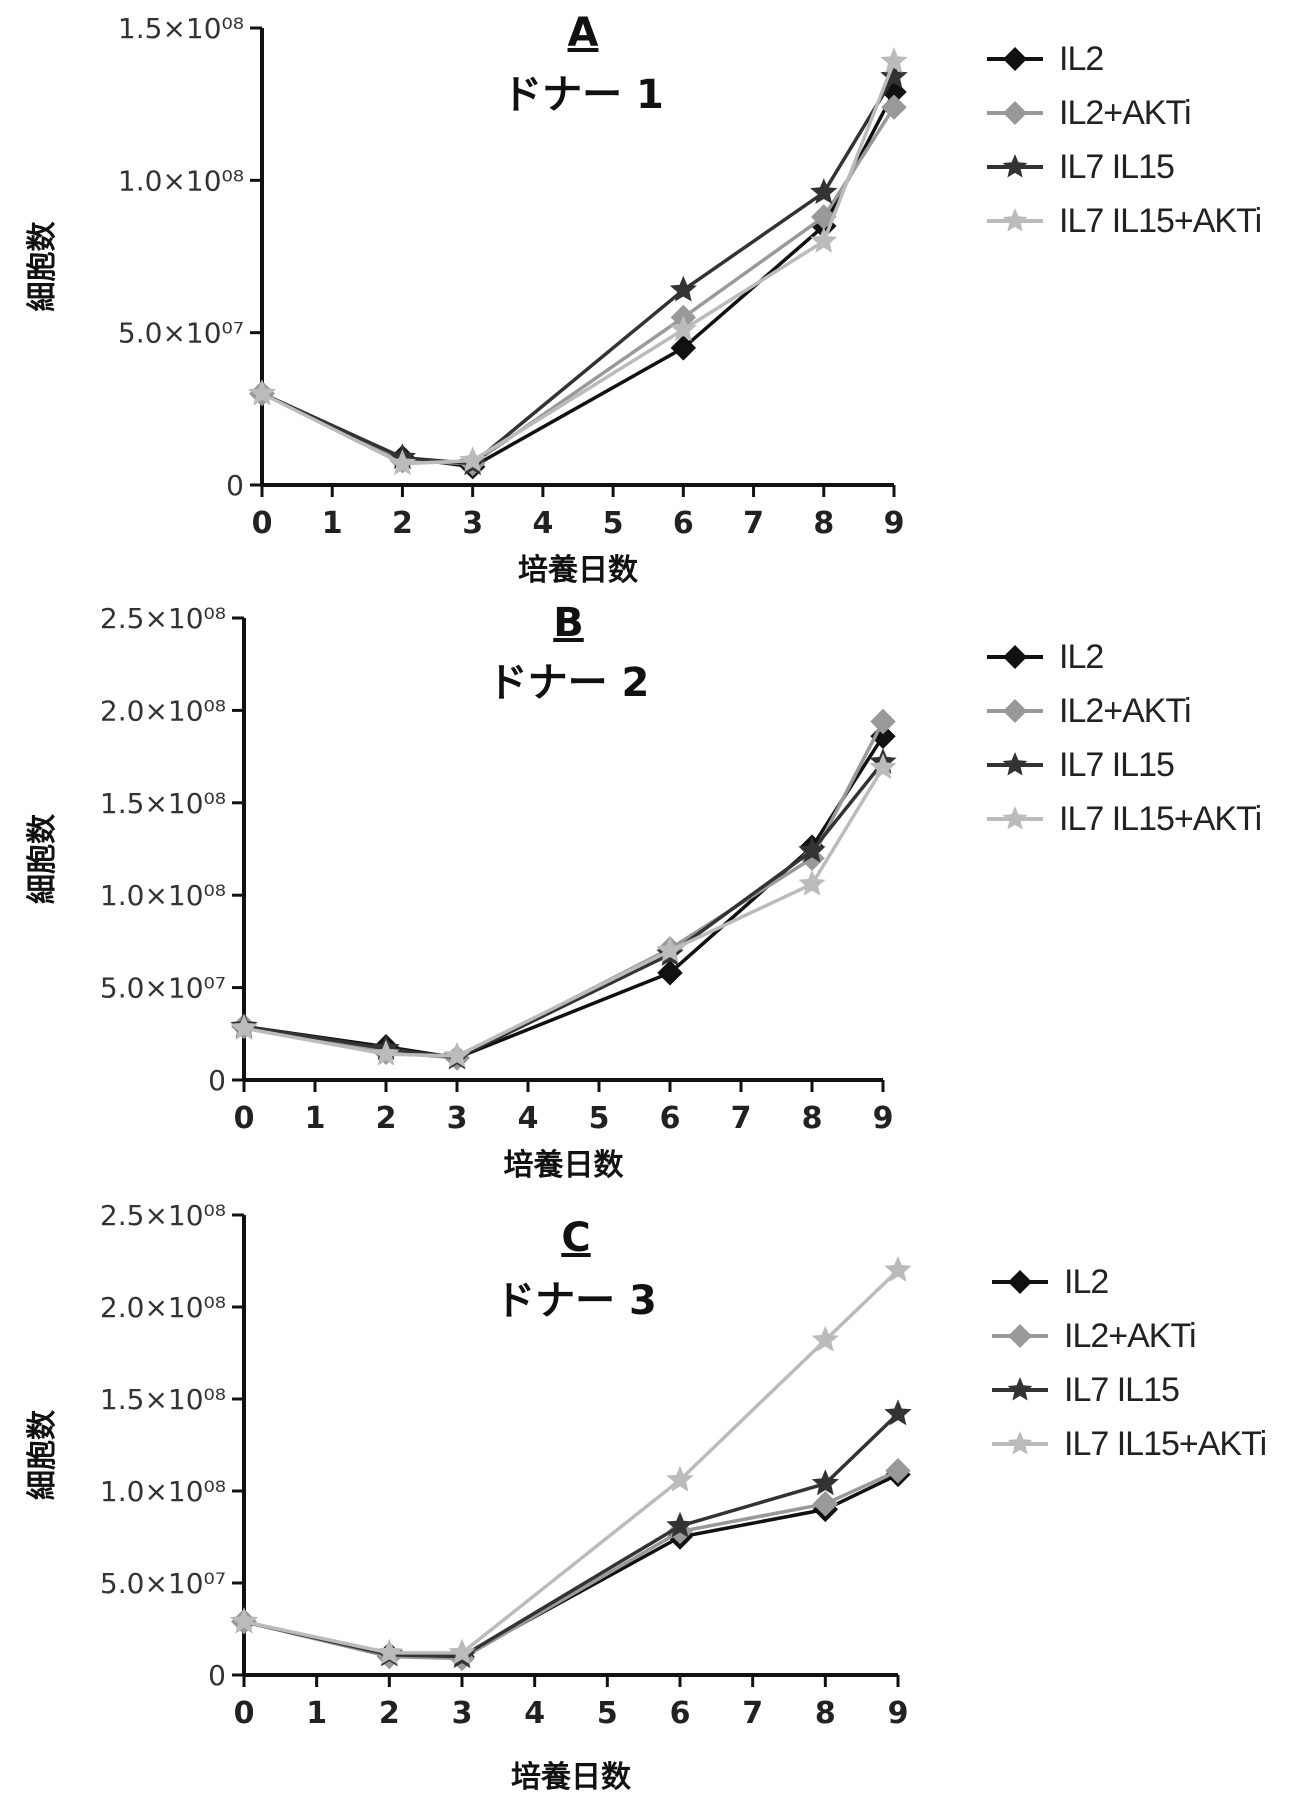 The height and width of the screenshot is (1811, 1307). I want to click on panel-letter: A, so click(583, 33).